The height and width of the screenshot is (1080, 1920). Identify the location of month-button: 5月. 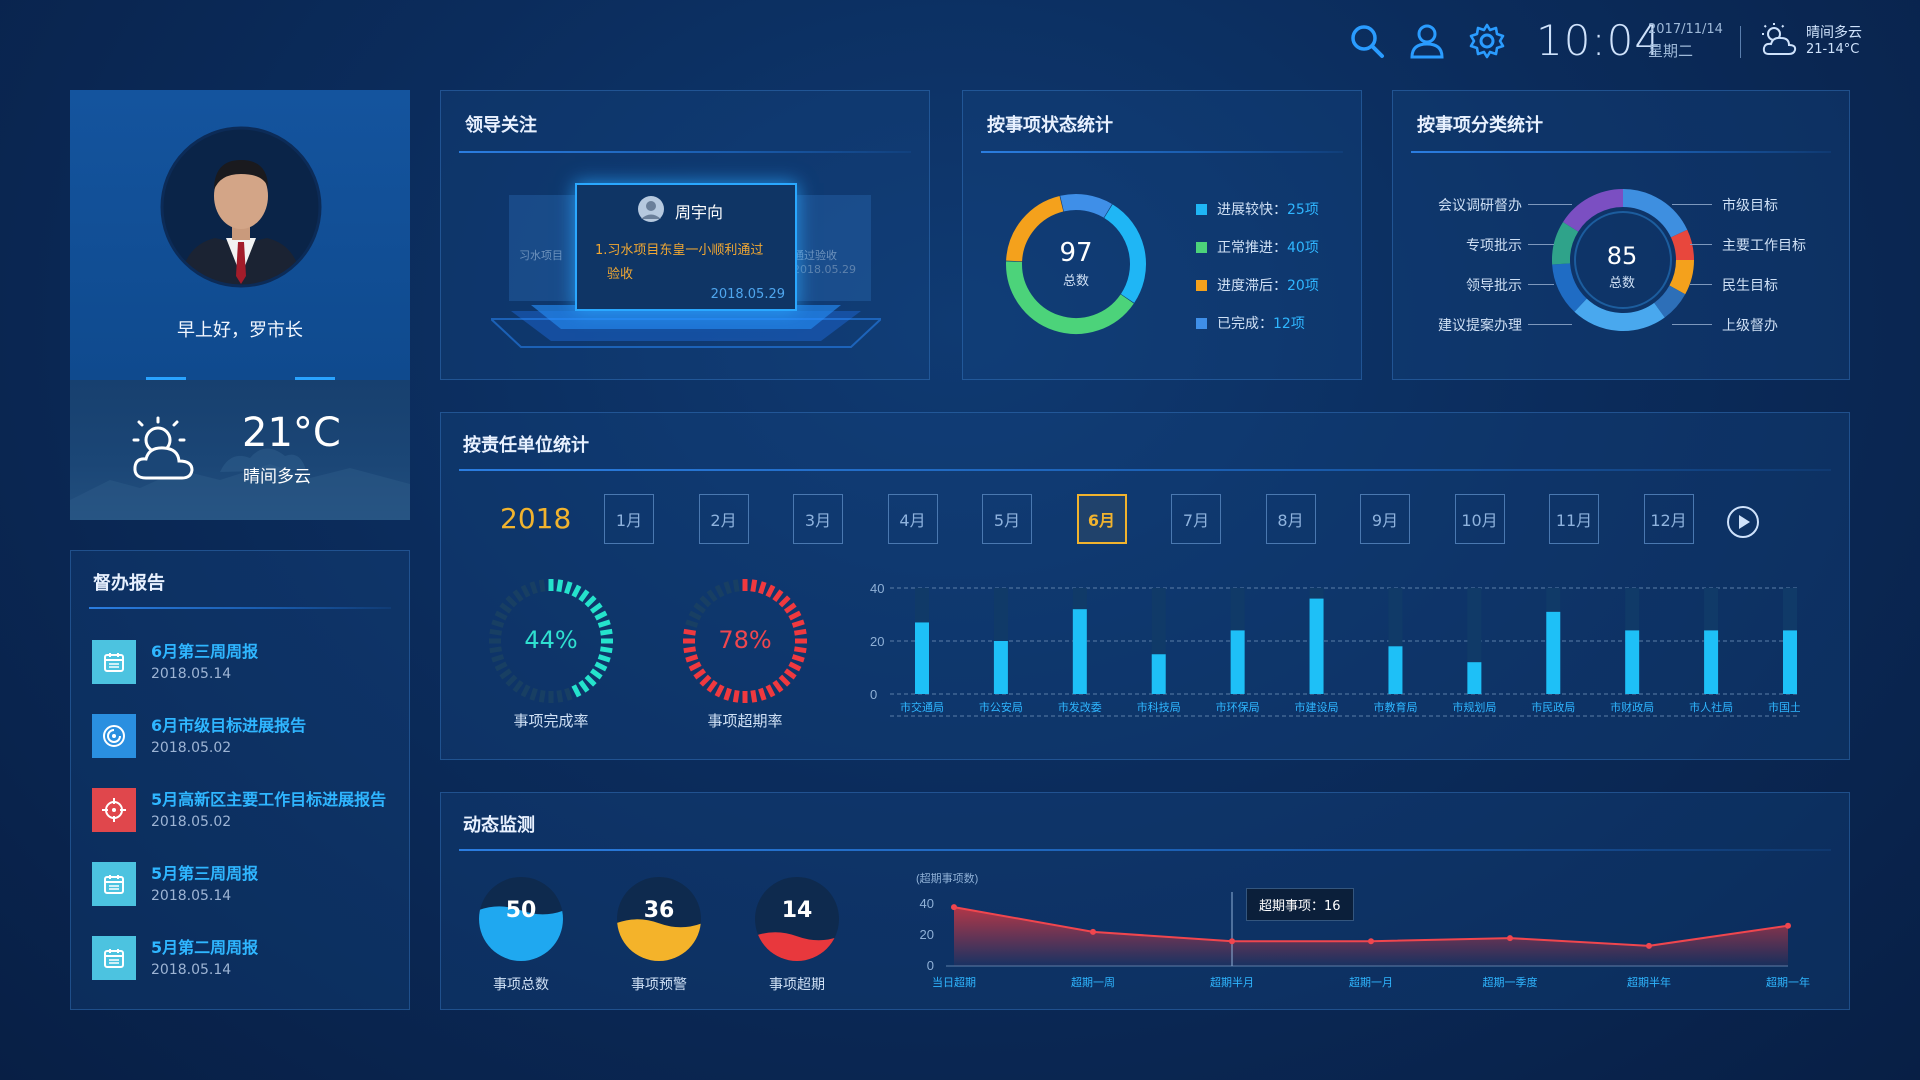
(1007, 519).